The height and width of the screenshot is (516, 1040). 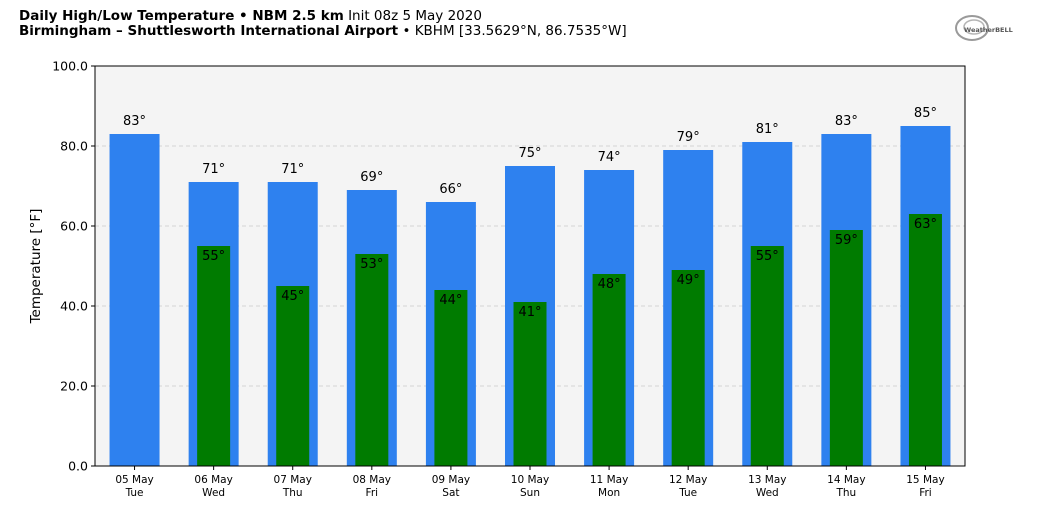 What do you see at coordinates (767, 129) in the screenshot?
I see `high-temp-label: 81°` at bounding box center [767, 129].